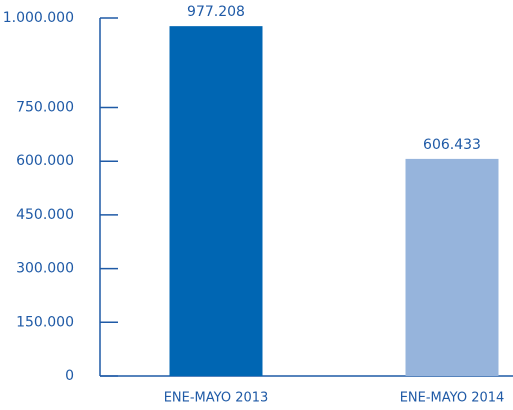 This screenshot has height=410, width=513. Describe the element at coordinates (45, 322) in the screenshot. I see `y-tick-label: 150.000` at that location.